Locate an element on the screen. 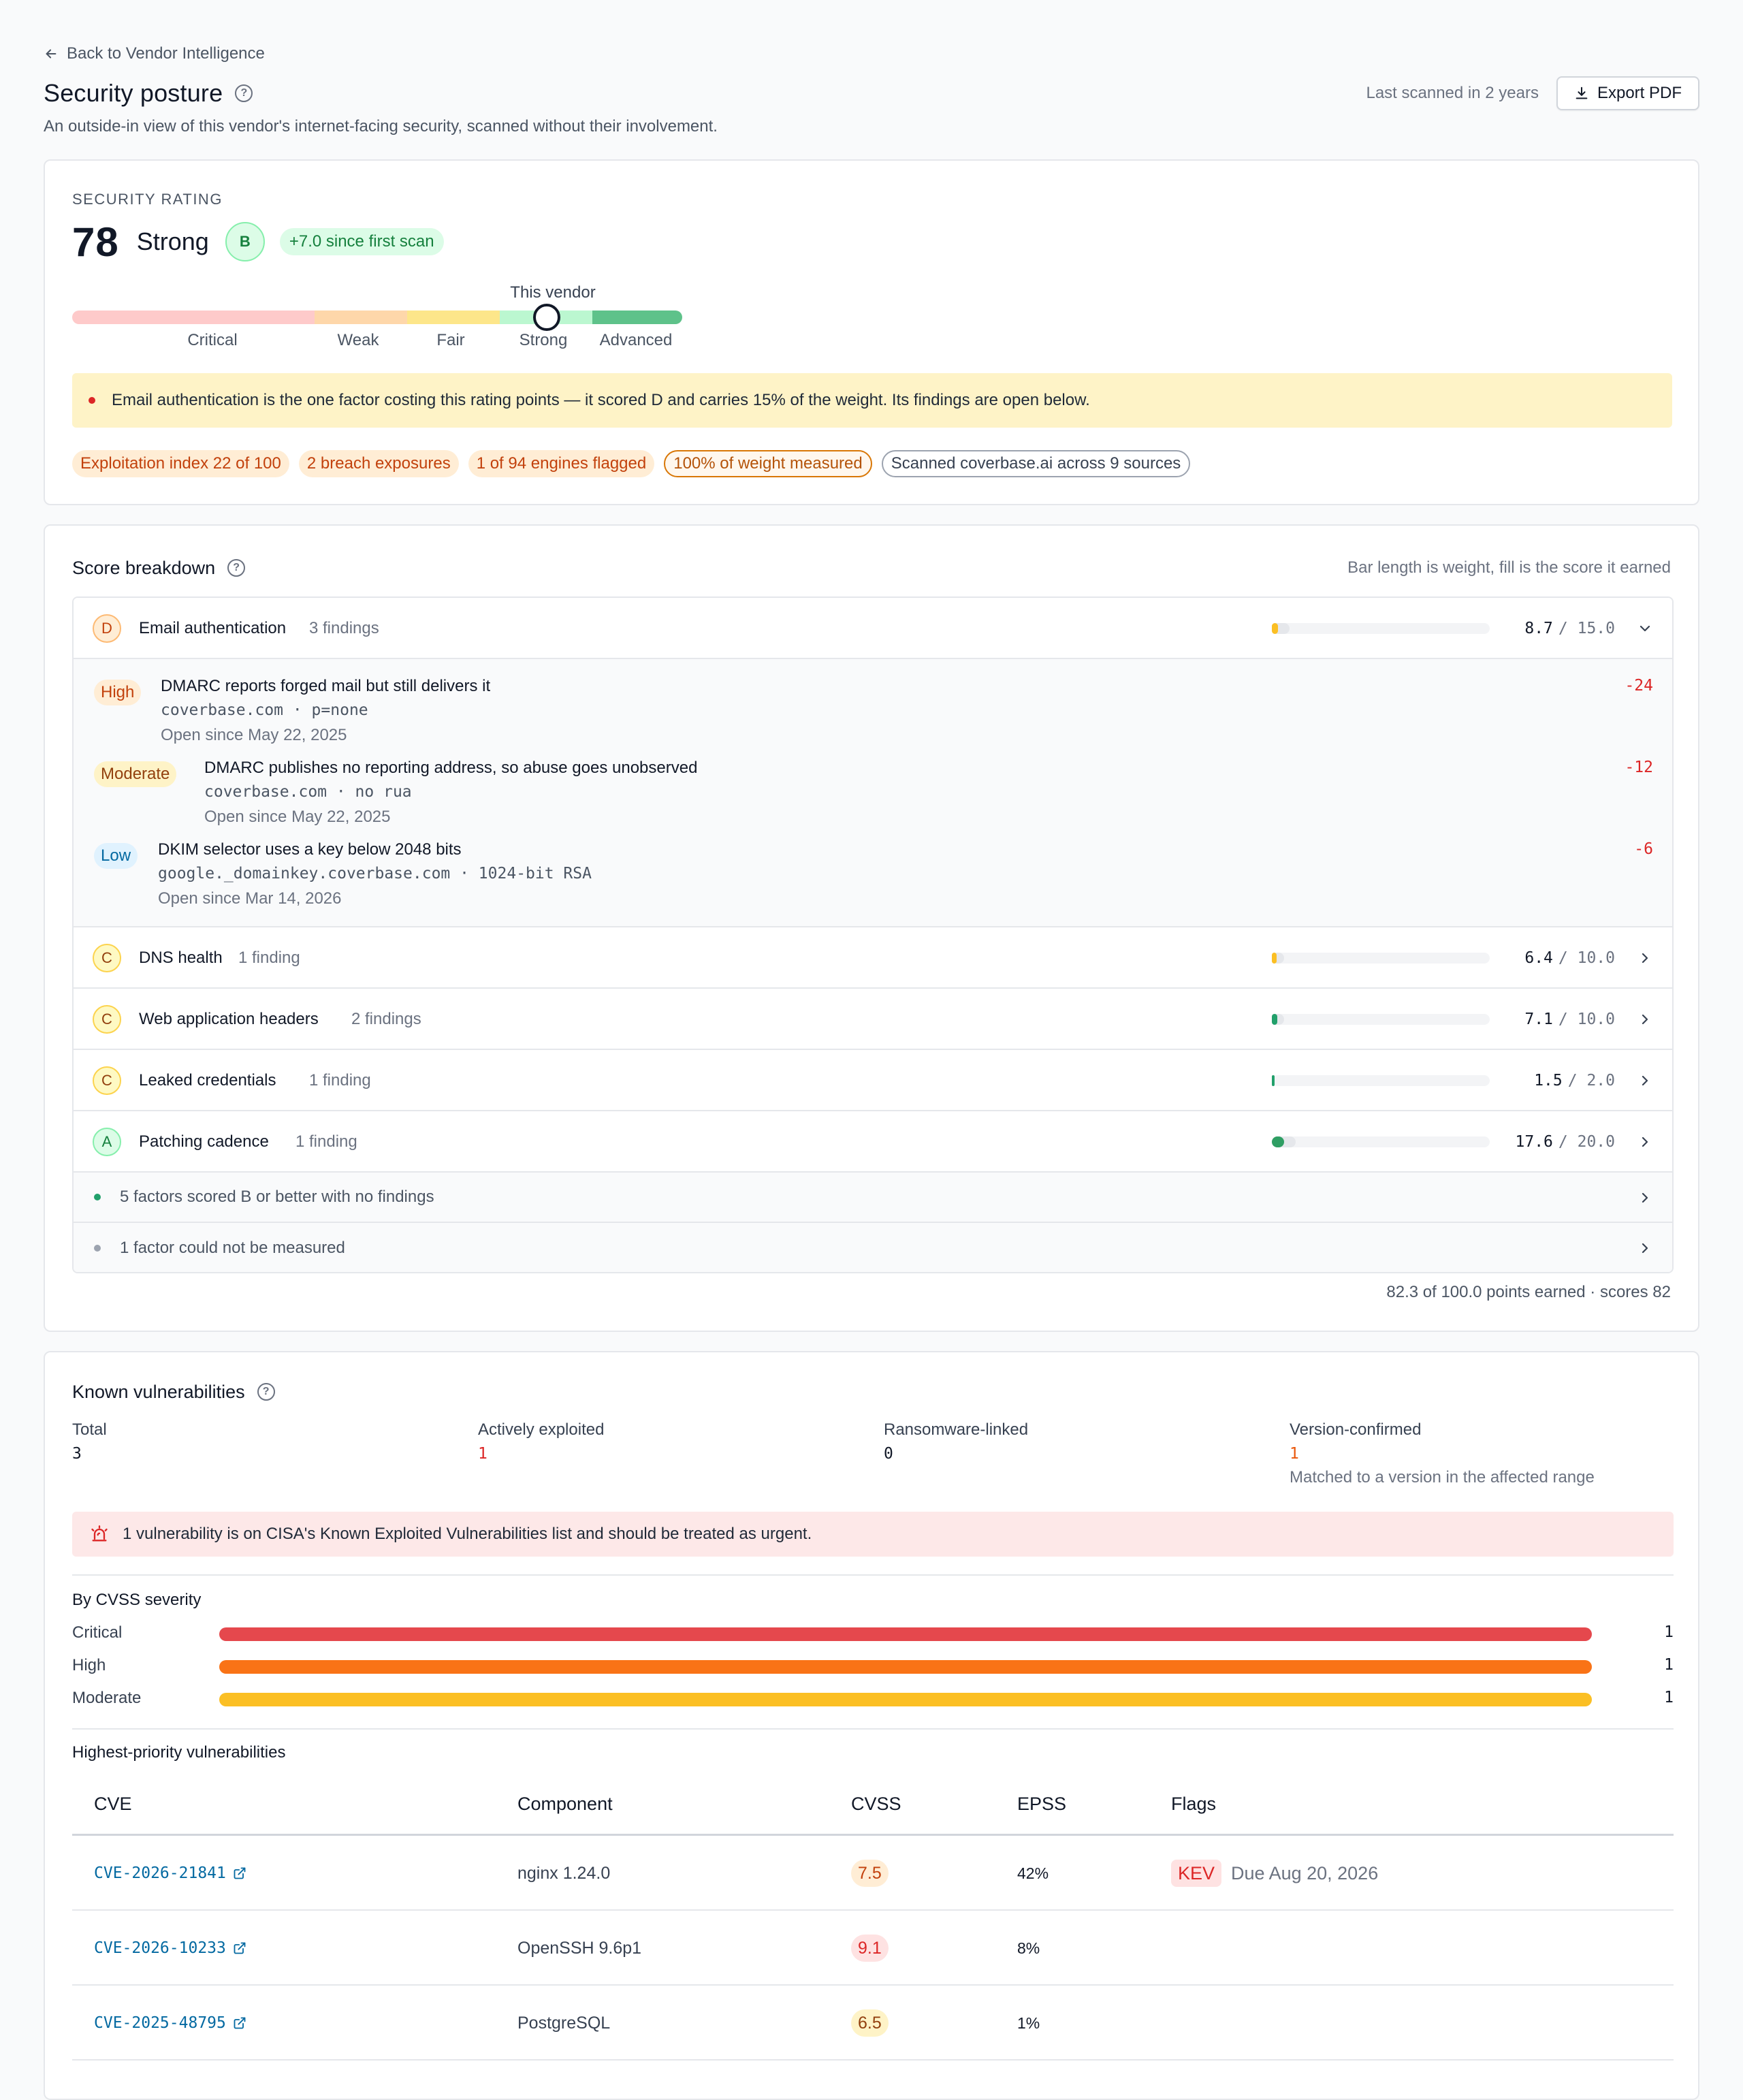 Image resolution: width=1743 pixels, height=2100 pixels. cvss-score-chip: 7.5 is located at coordinates (870, 1874).